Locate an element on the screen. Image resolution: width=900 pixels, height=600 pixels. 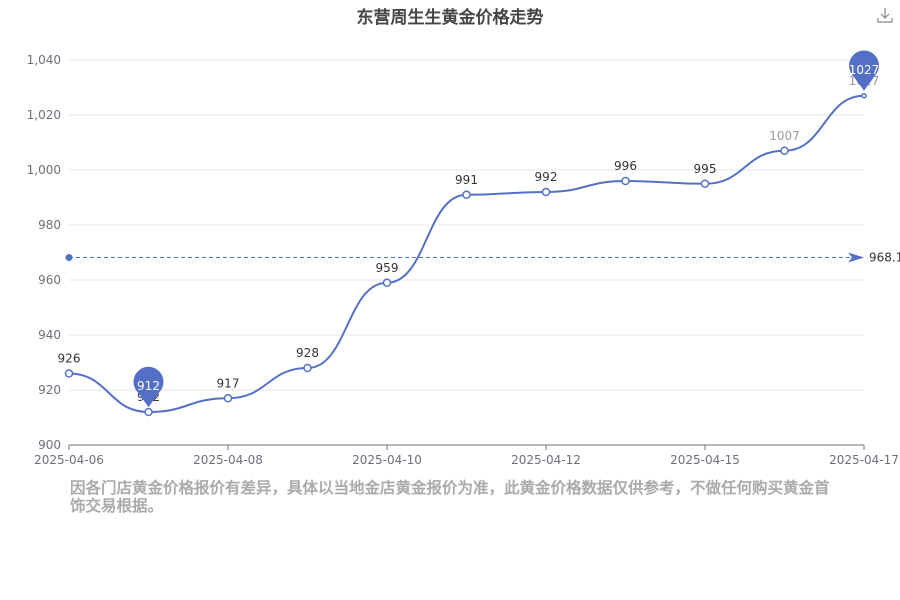
x-tick-label: 2025-04-06 is located at coordinates (69, 460).